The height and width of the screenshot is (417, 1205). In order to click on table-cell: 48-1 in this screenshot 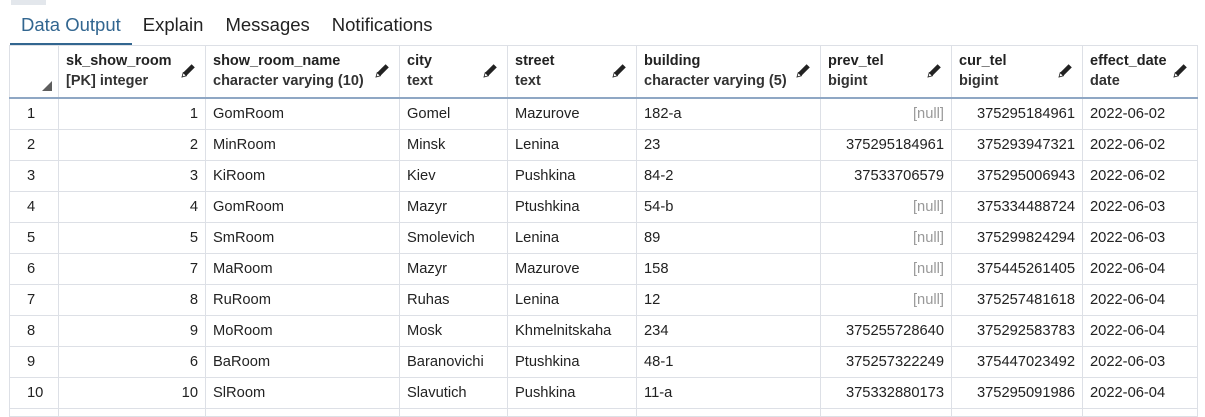, I will do `click(728, 361)`.